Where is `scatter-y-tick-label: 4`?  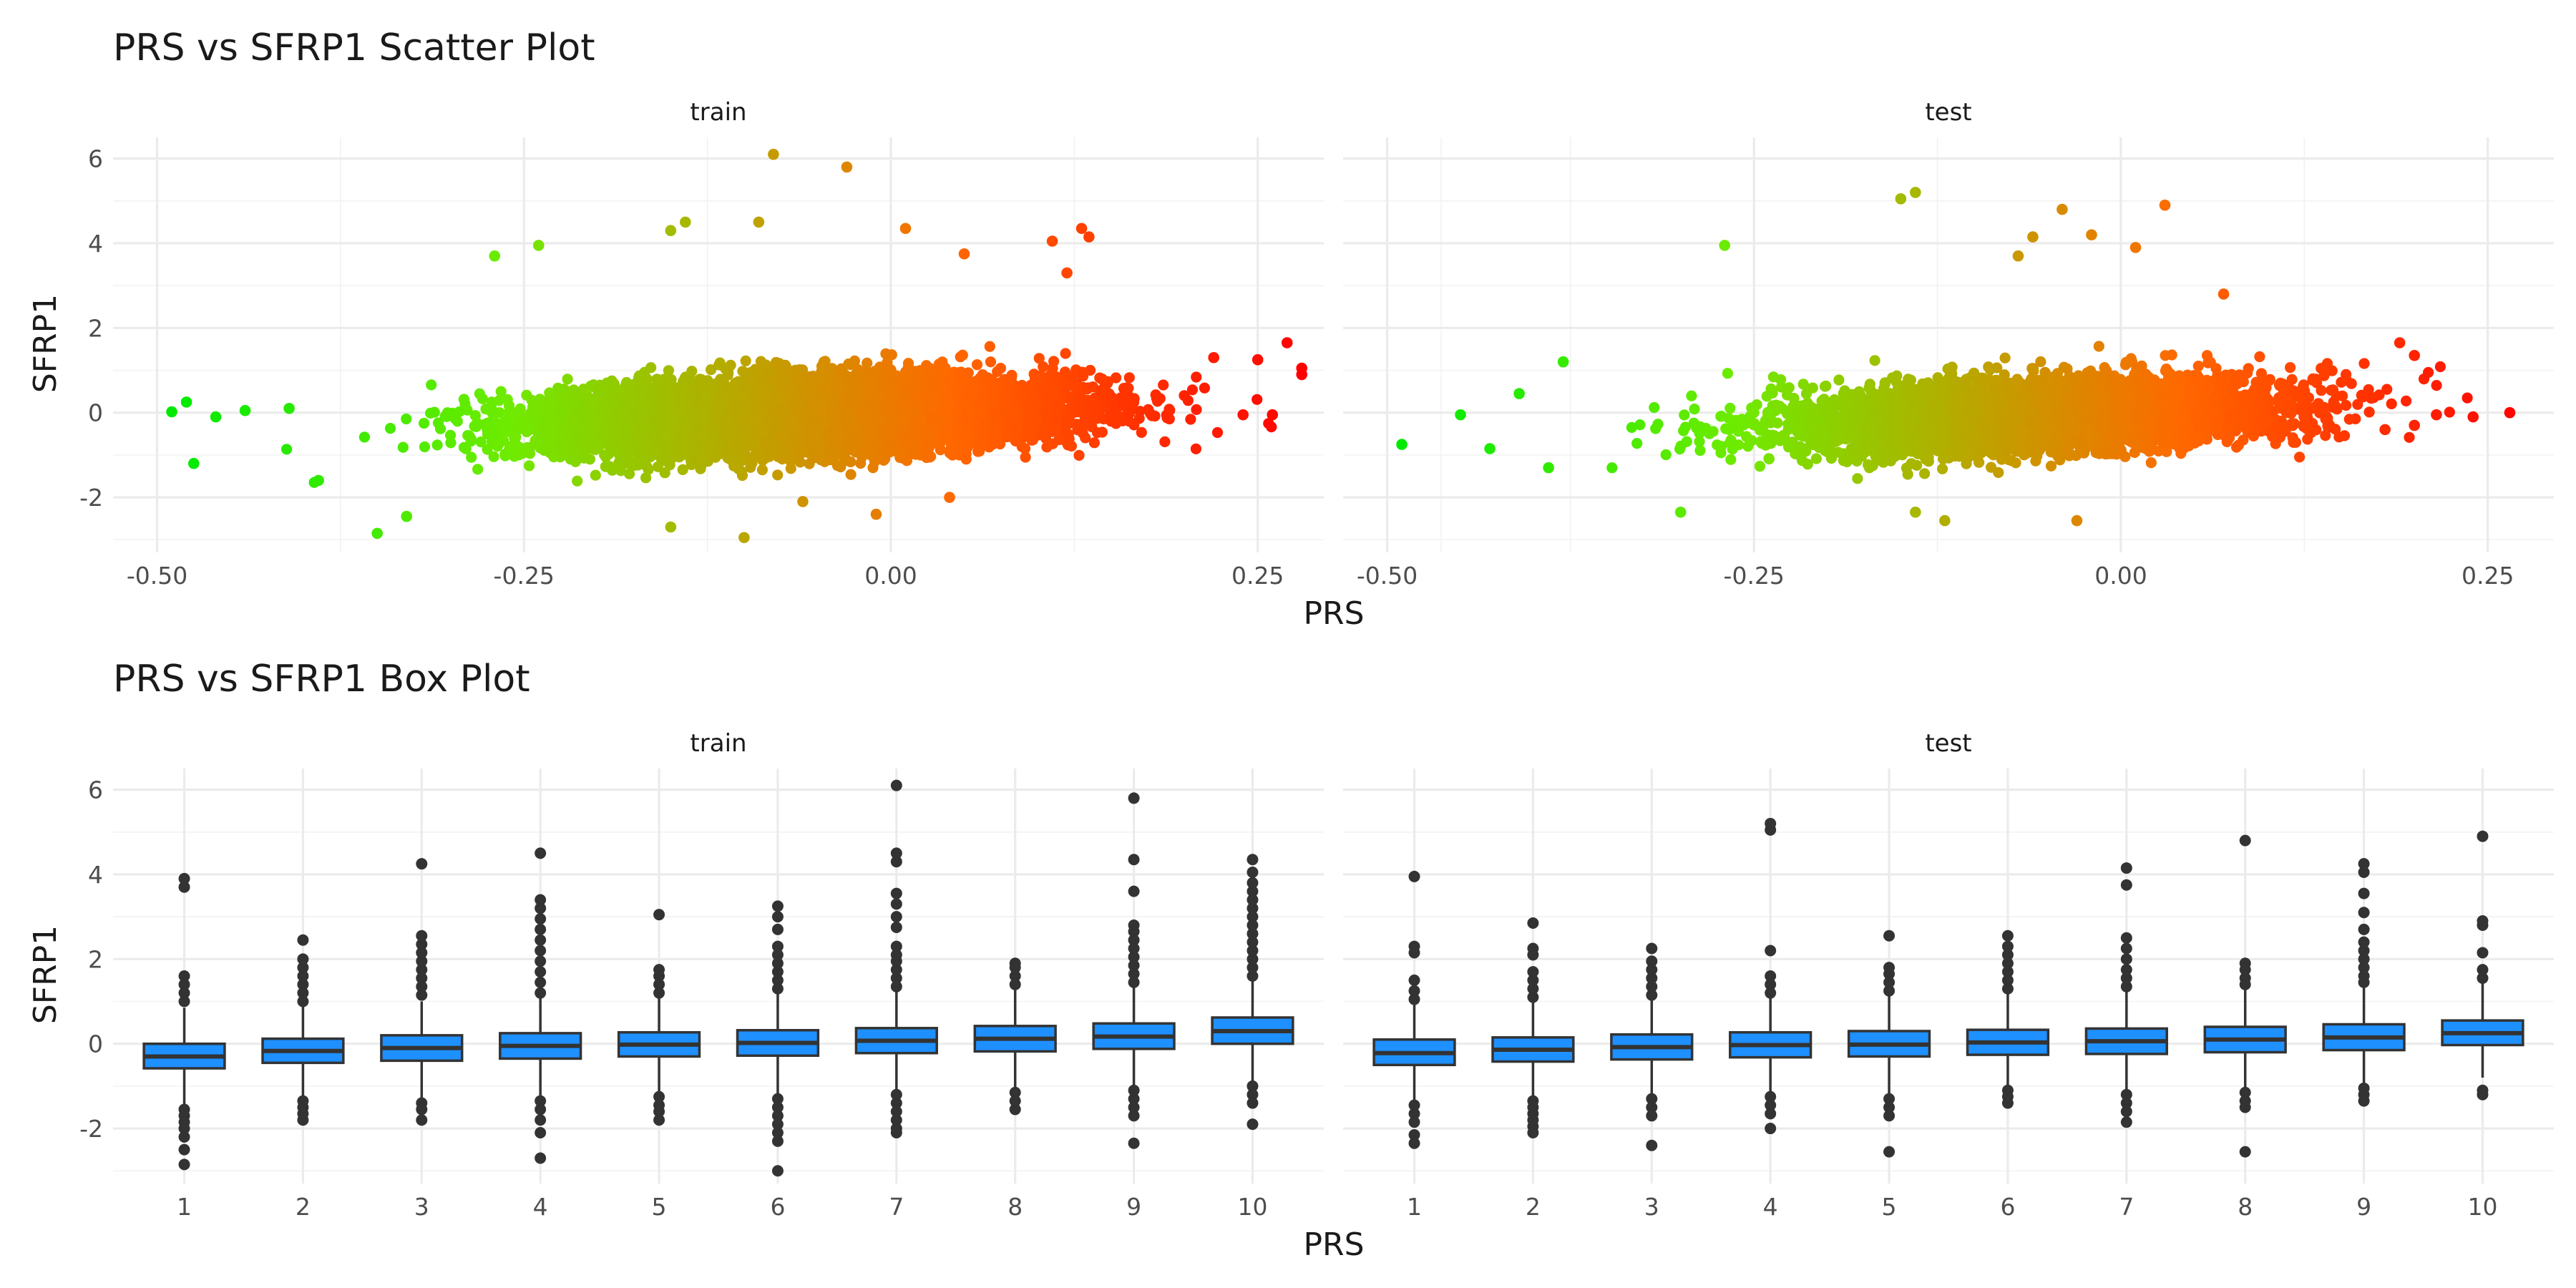
scatter-y-tick-label: 4 is located at coordinates (95, 244).